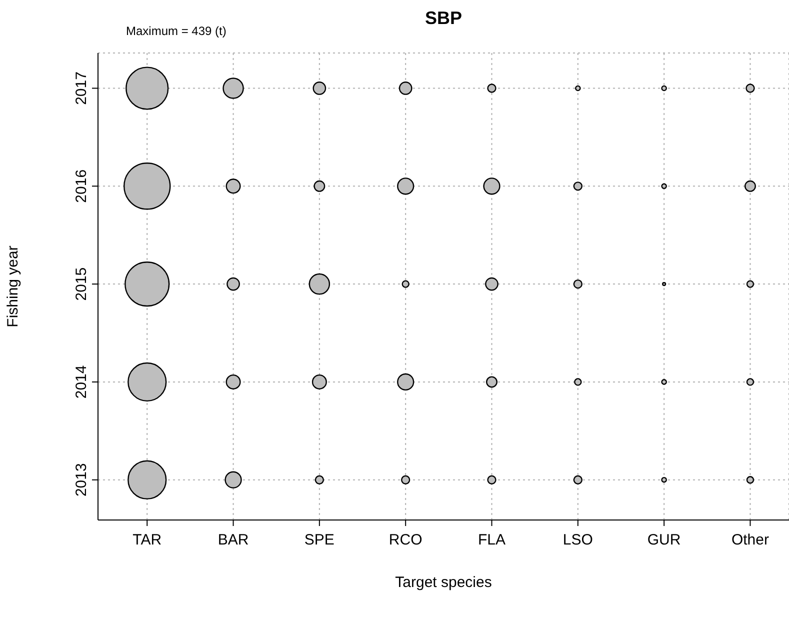  What do you see at coordinates (405, 540) in the screenshot?
I see `x-tick-label: RCO` at bounding box center [405, 540].